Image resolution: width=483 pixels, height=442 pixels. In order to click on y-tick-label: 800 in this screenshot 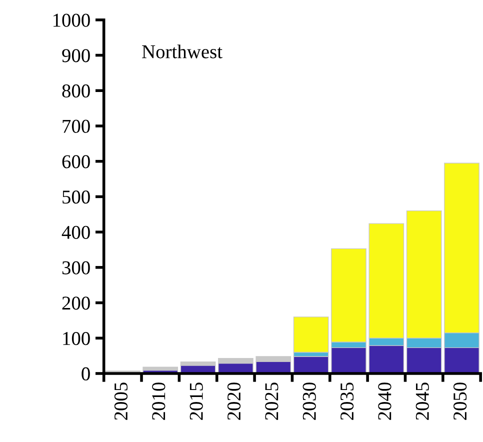, I will do `click(76, 91)`.